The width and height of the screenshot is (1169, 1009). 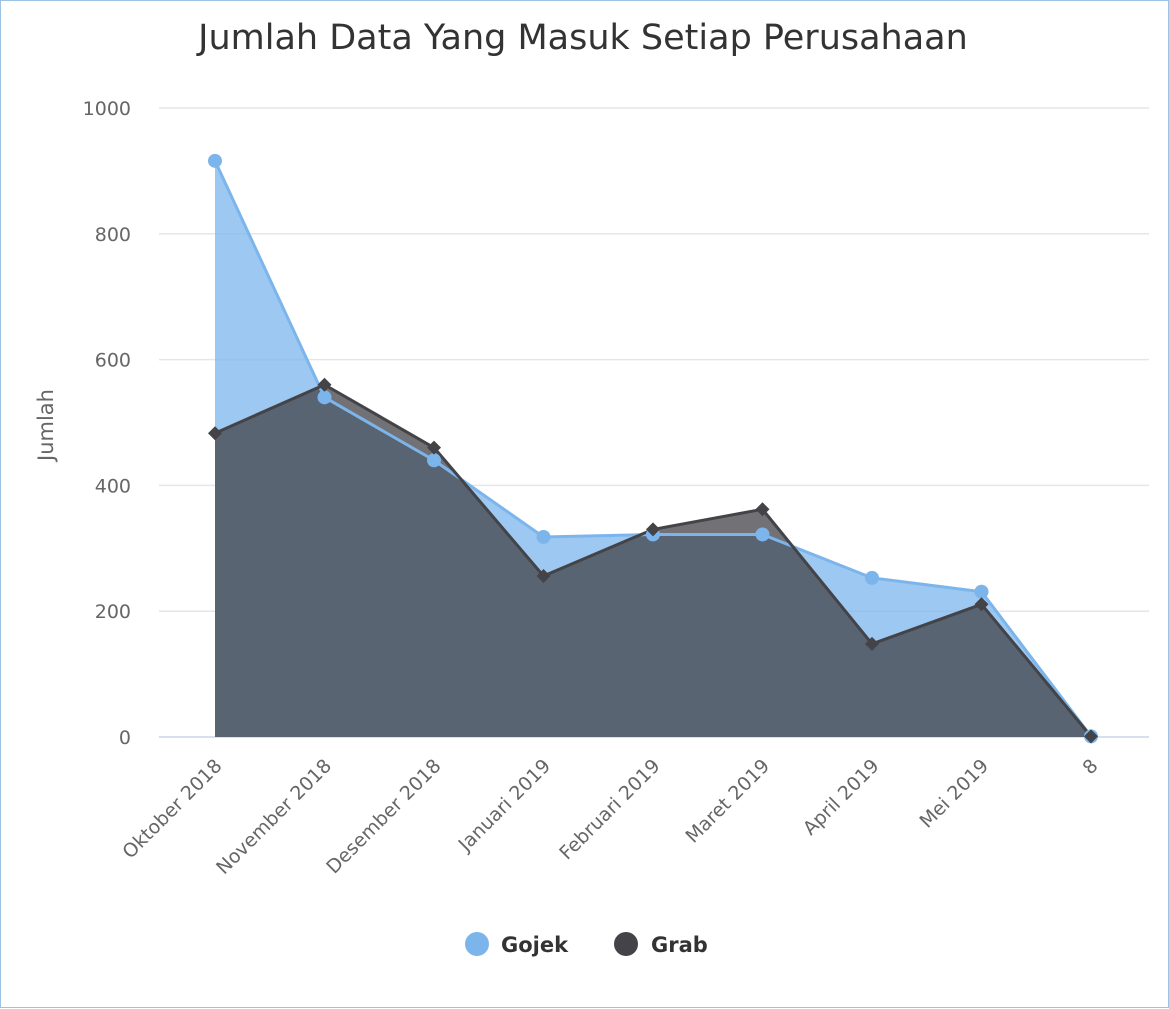 What do you see at coordinates (46, 426) in the screenshot?
I see `y-axis-label: Jumlah` at bounding box center [46, 426].